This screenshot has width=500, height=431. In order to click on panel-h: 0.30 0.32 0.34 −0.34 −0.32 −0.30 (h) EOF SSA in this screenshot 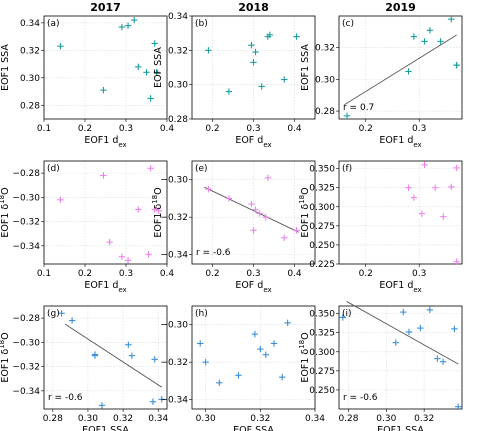, I will do `click(242, 368)`.